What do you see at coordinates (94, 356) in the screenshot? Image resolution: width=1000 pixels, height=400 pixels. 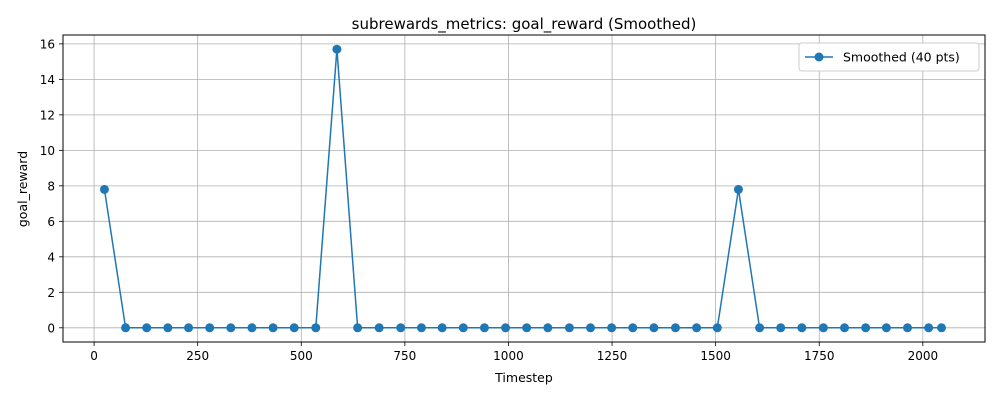 I see `x-tick-label: 0` at bounding box center [94, 356].